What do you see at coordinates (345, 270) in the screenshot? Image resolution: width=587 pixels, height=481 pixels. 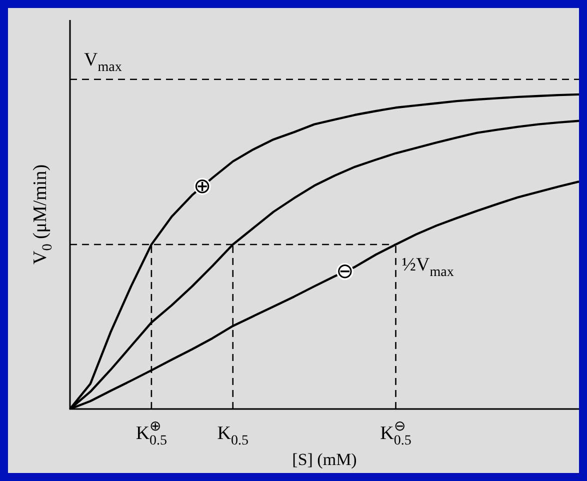 I see `series-label: ⊖` at bounding box center [345, 270].